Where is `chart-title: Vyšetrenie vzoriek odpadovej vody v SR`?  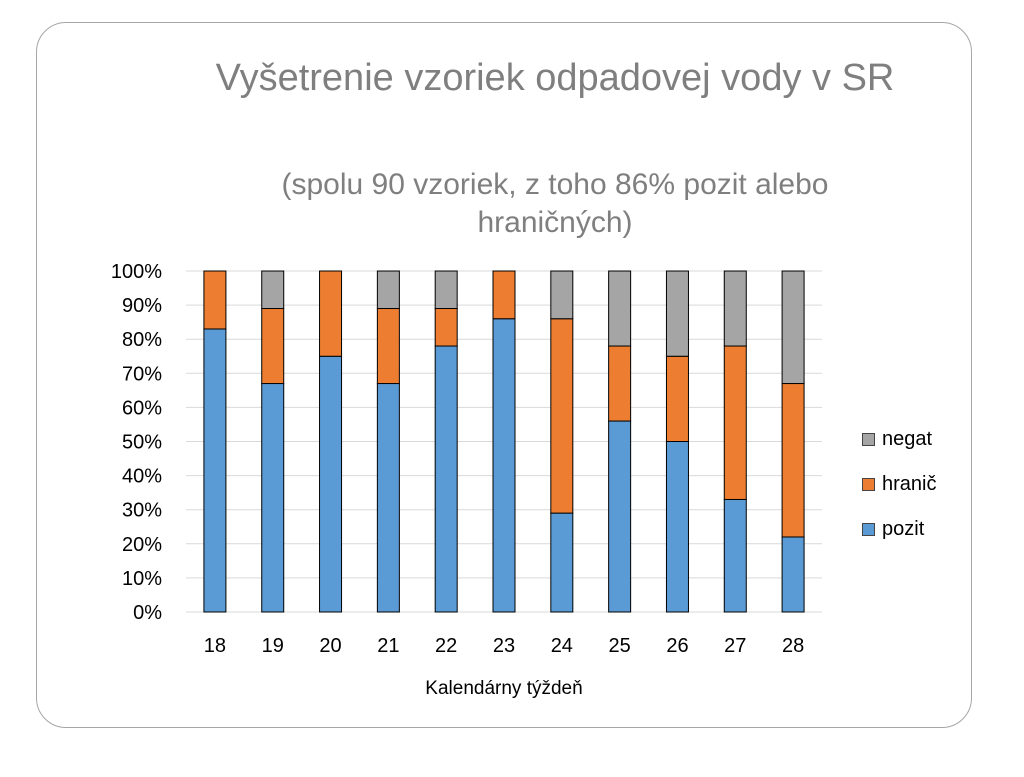
chart-title: Vyšetrenie vzoriek odpadovej vody v SR is located at coordinates (555, 78).